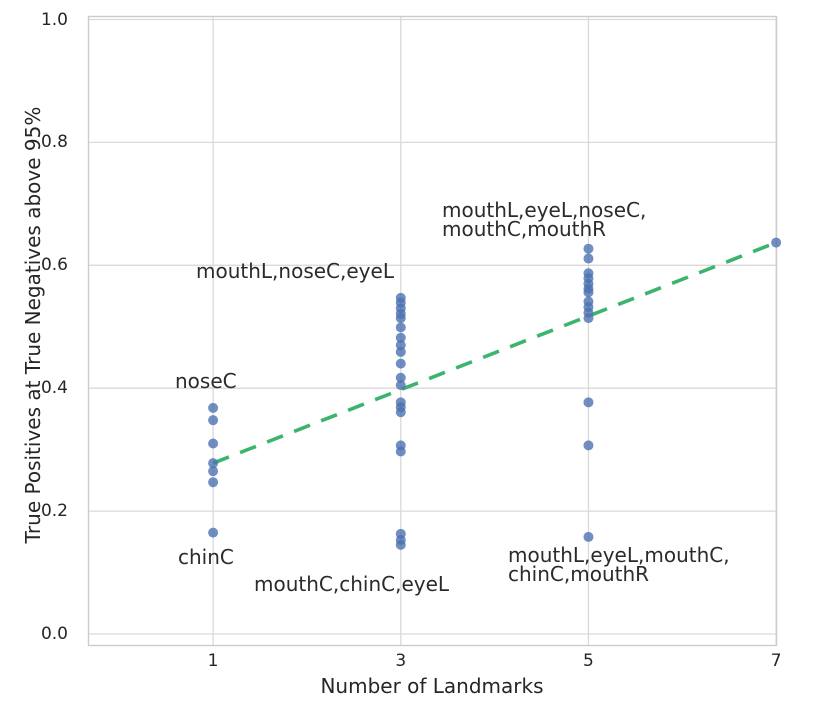 This screenshot has width=830, height=701. Describe the element at coordinates (432, 686) in the screenshot. I see `x-axis-label: Number of Landmarks` at that location.